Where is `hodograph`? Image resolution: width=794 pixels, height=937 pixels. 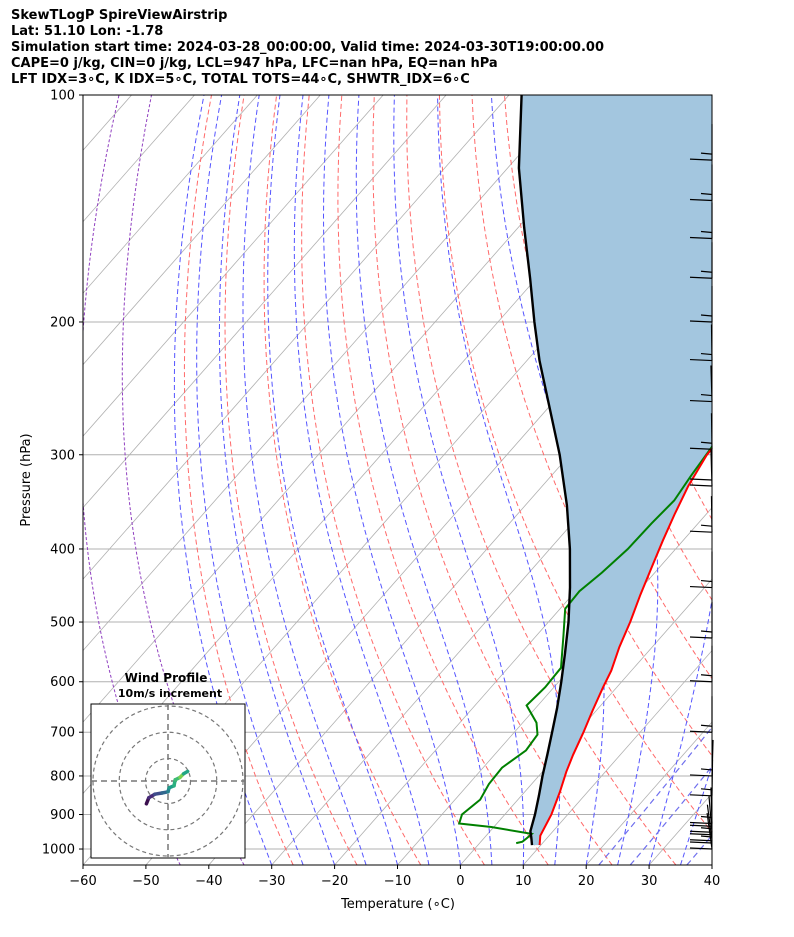
hodograph is located at coordinates (168, 781).